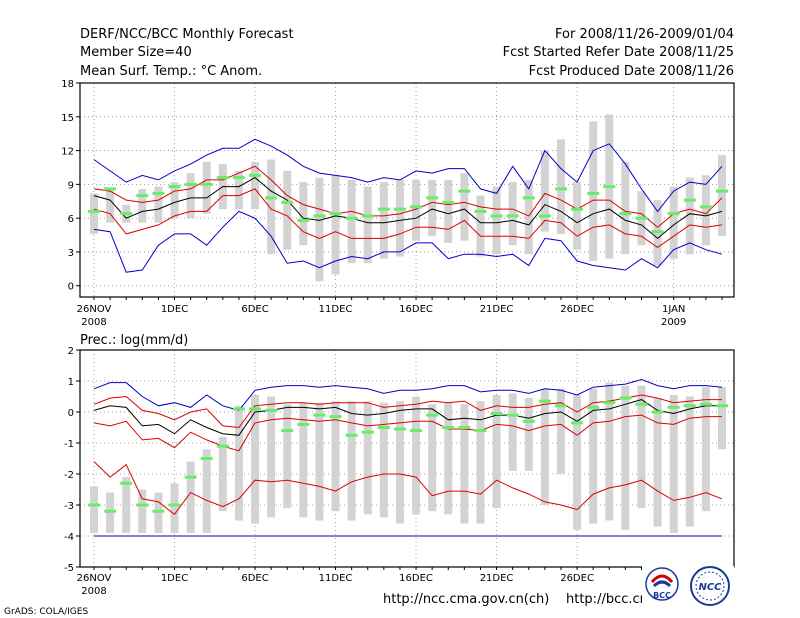 This screenshot has width=800, height=618. I want to click on series-lower-line, so click(408, 218).